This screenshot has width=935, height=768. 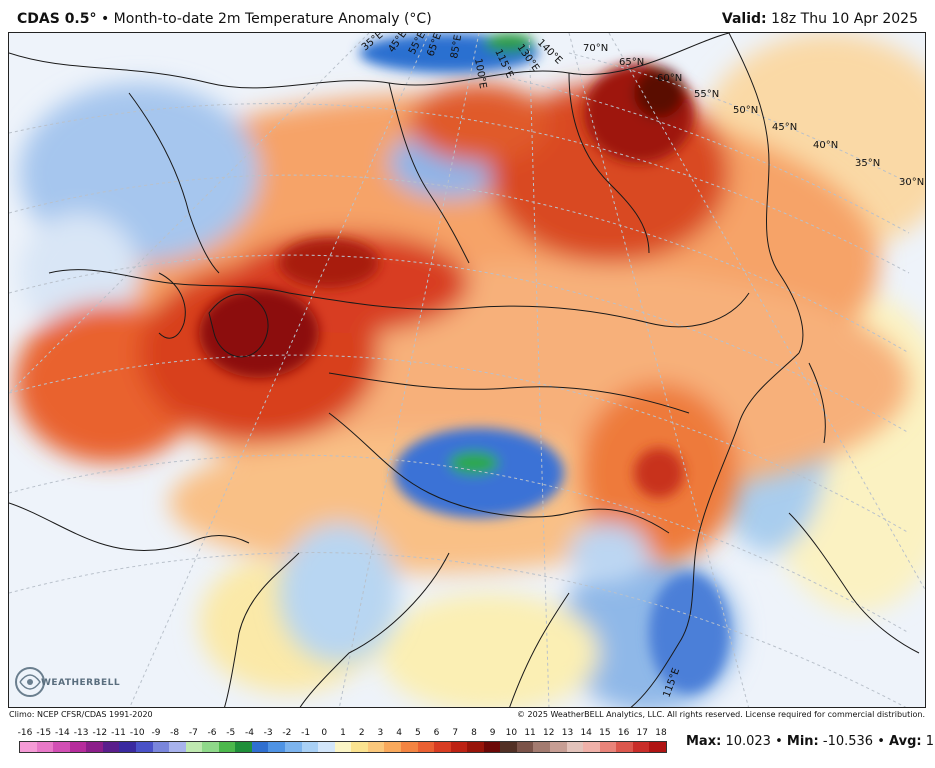 I want to click on colorbar-tick-label: -15, so click(x=44, y=733).